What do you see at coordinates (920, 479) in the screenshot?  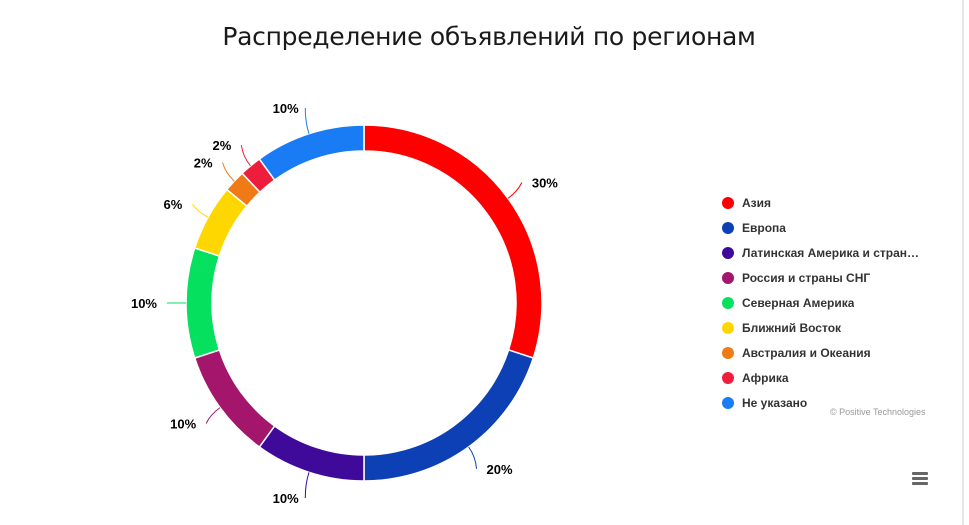 I see `hamburger-menu-icon` at bounding box center [920, 479].